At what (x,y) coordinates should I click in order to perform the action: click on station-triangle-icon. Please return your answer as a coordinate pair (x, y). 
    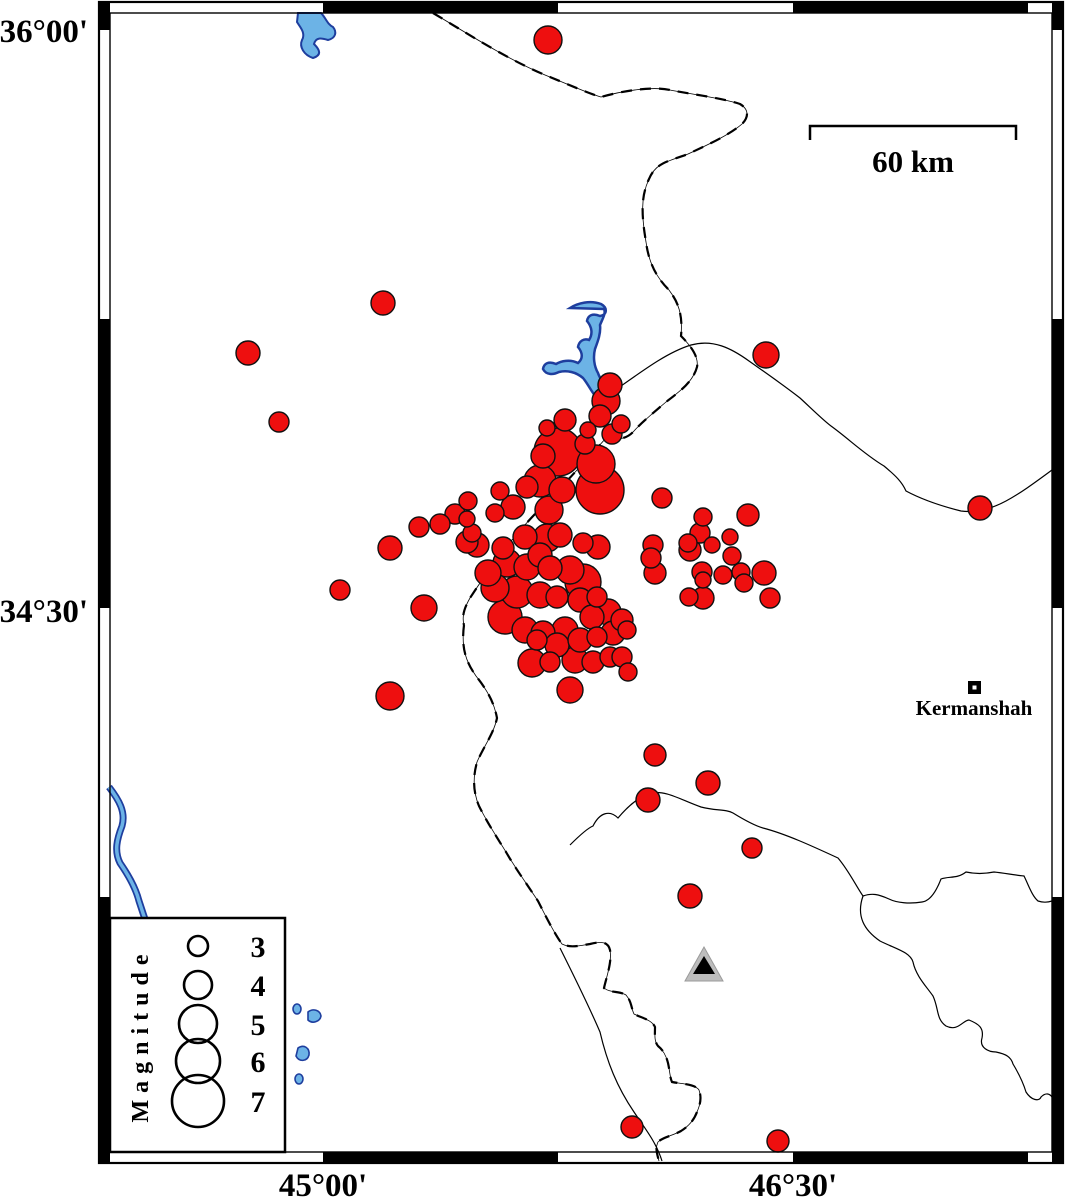
    Looking at the image, I should click on (704, 963).